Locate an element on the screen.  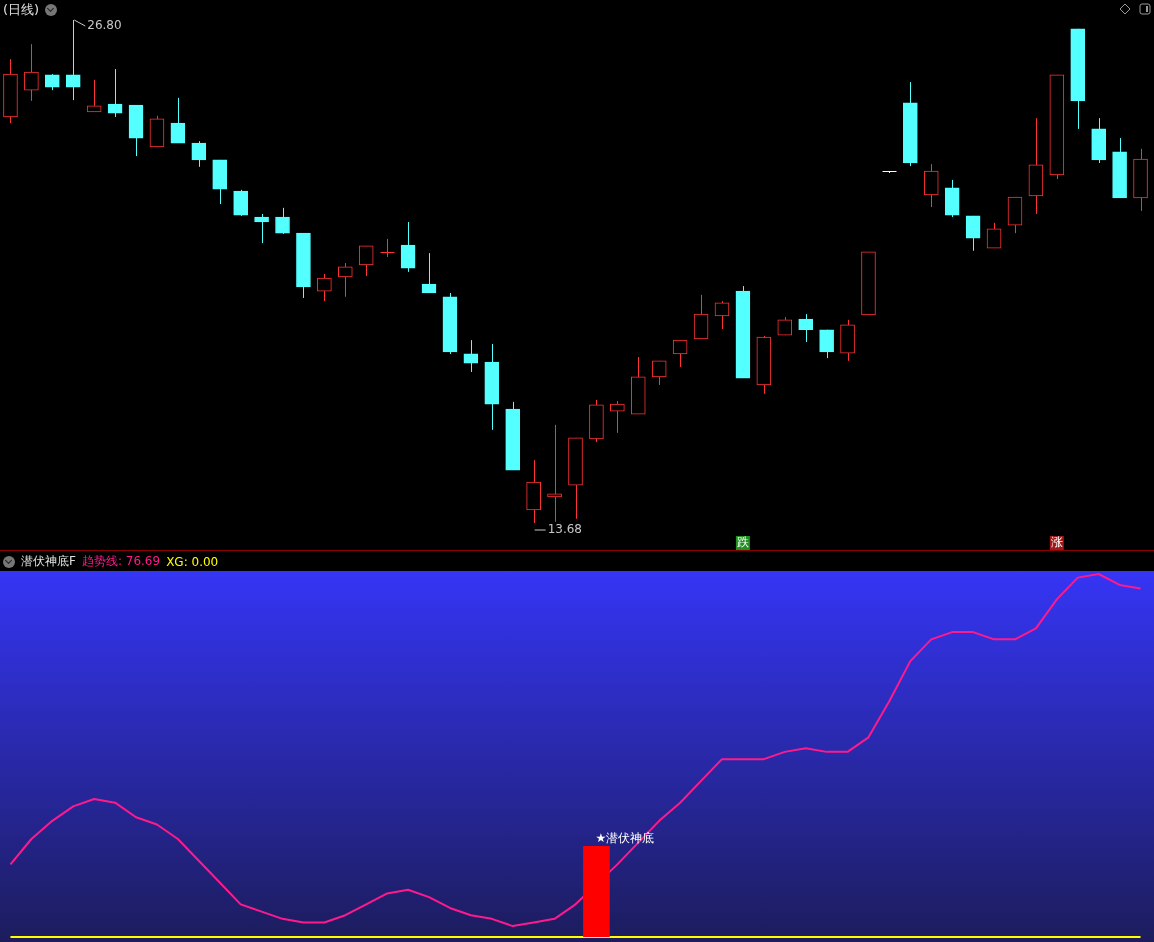
text: XG: 0.00 is located at coordinates (192, 561).